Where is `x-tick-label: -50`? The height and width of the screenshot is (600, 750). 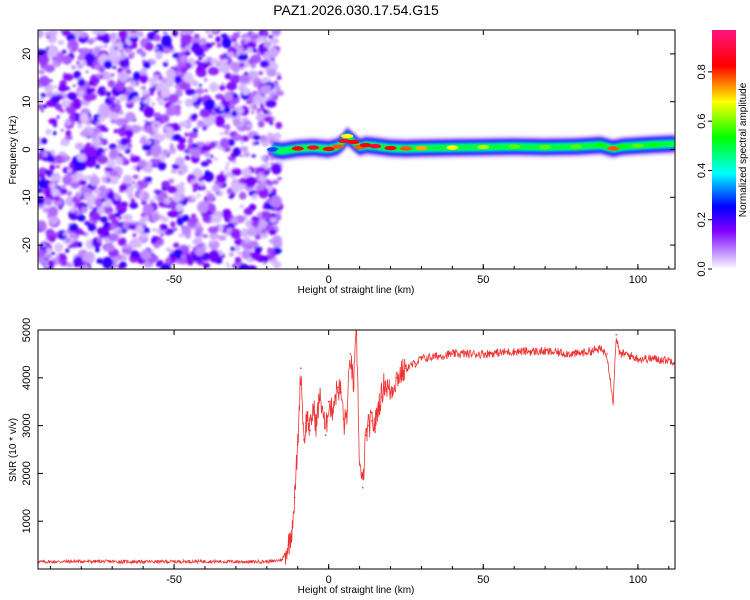
x-tick-label: -50 is located at coordinates (174, 280).